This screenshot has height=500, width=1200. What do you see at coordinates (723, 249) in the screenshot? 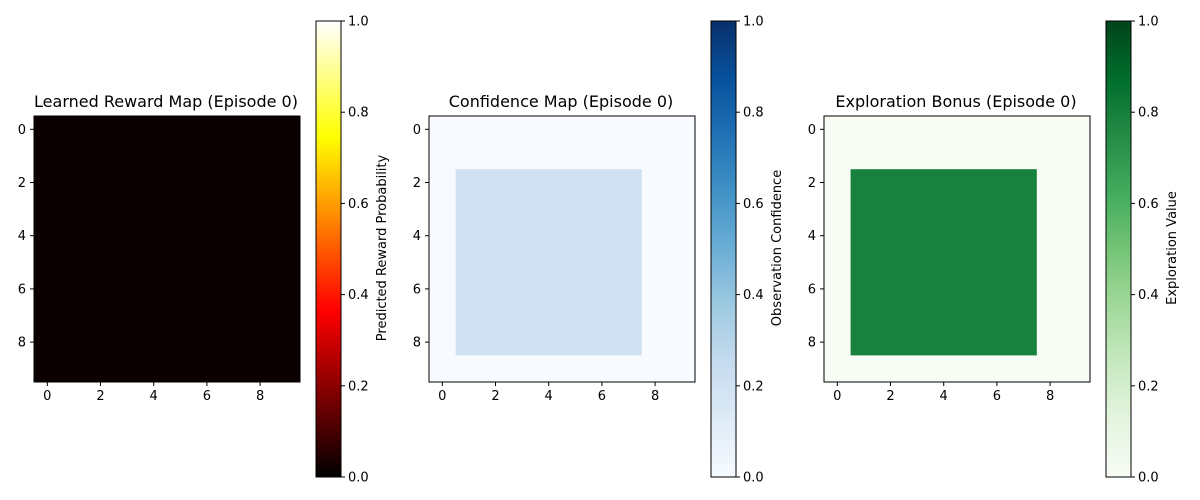
I see `confidence-colorbar-gradient` at bounding box center [723, 249].